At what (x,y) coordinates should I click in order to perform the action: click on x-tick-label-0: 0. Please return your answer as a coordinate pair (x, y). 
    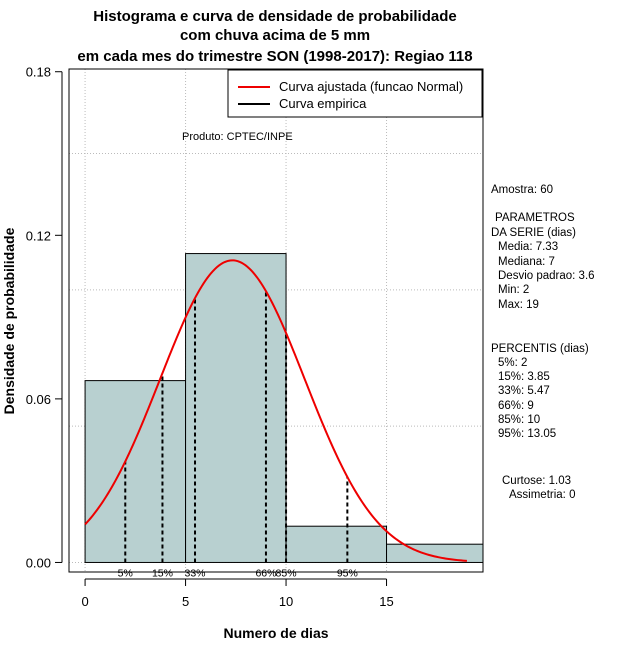
    Looking at the image, I should click on (84, 601).